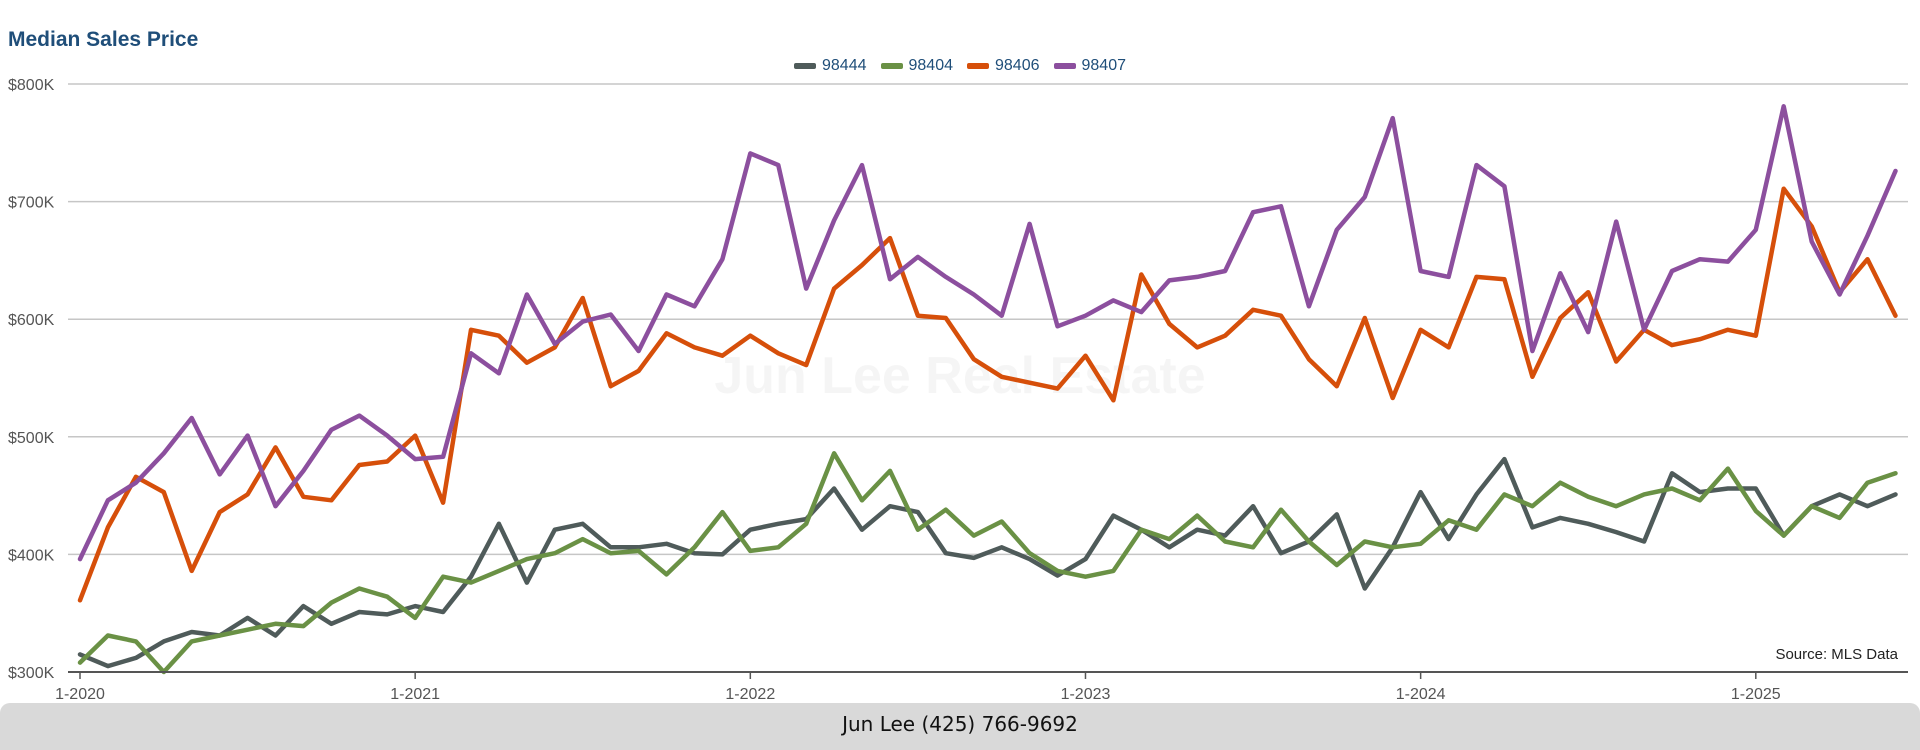  What do you see at coordinates (931, 65) in the screenshot?
I see `legend-label: 98404` at bounding box center [931, 65].